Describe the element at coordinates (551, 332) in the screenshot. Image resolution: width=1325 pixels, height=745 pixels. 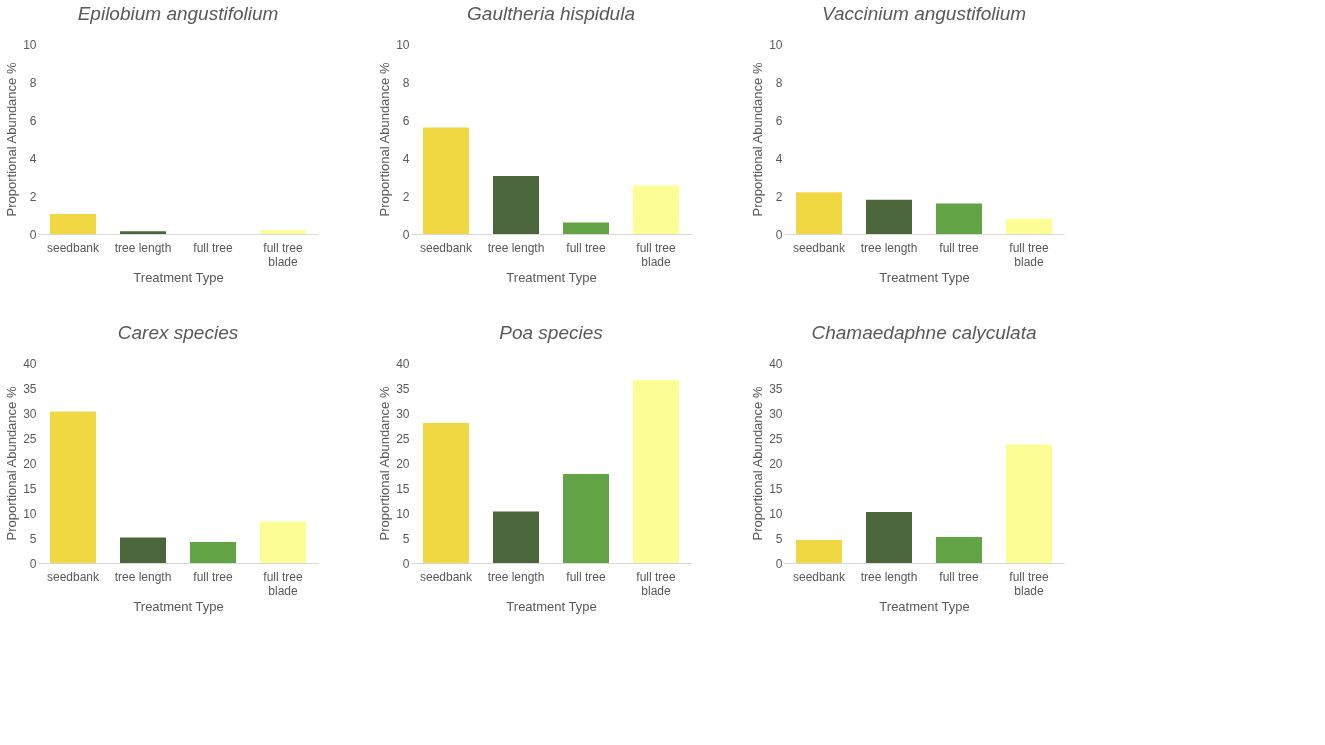
I see `chart-title: Poa species` at that location.